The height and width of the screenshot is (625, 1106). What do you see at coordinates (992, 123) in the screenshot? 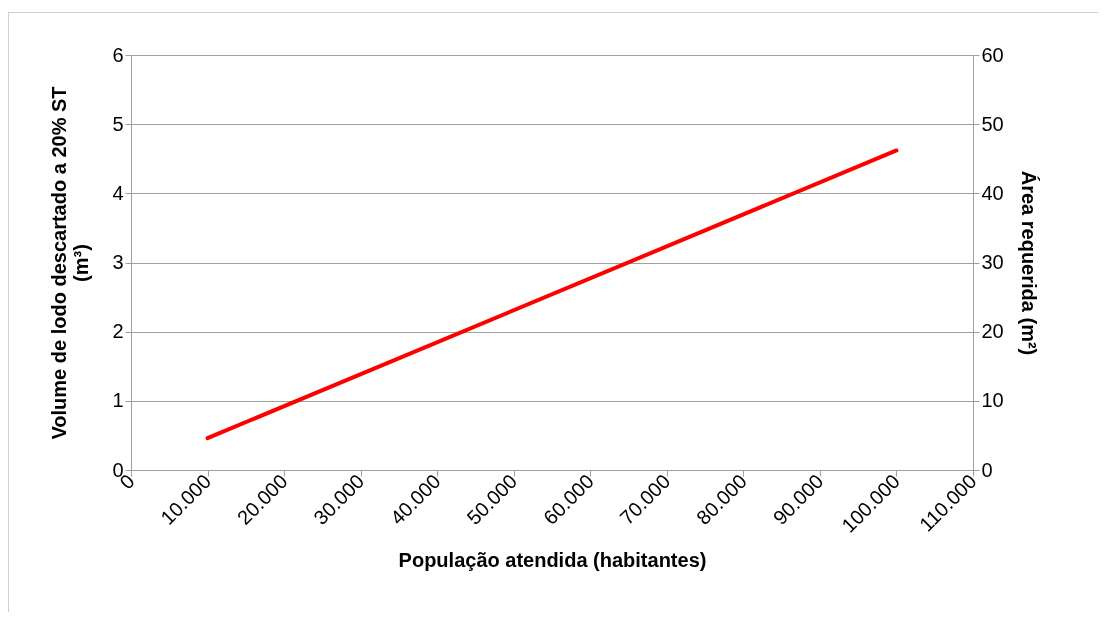
I see `y2-tick-label: 50` at bounding box center [992, 123].